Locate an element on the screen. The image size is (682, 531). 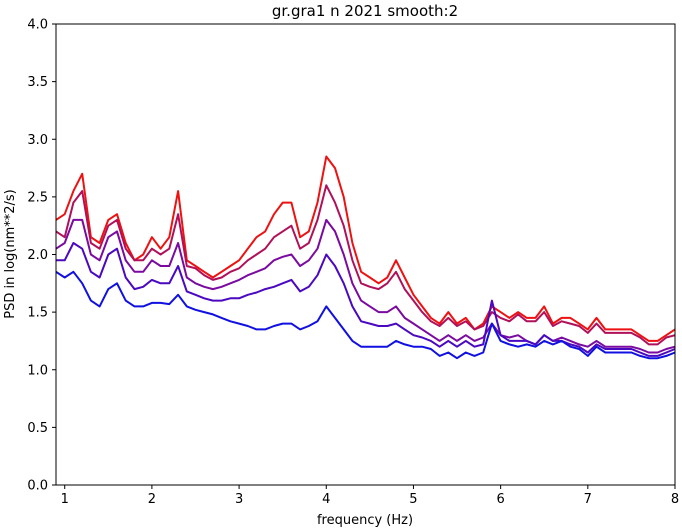
y-axis-ticks: 0.0 0.5 1.0 1.5 2.0 2.5 3.0 3.5 4.0 is located at coordinates (41, 256).